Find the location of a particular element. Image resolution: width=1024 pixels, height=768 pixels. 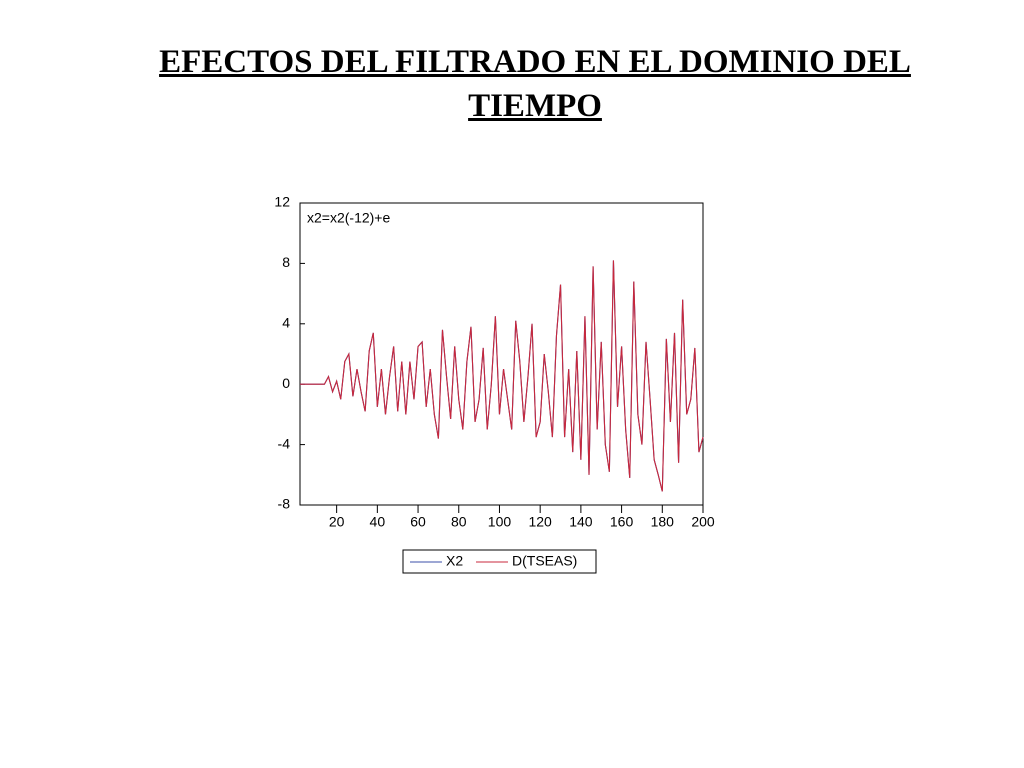

x-tick-label: 180 is located at coordinates (663, 522).